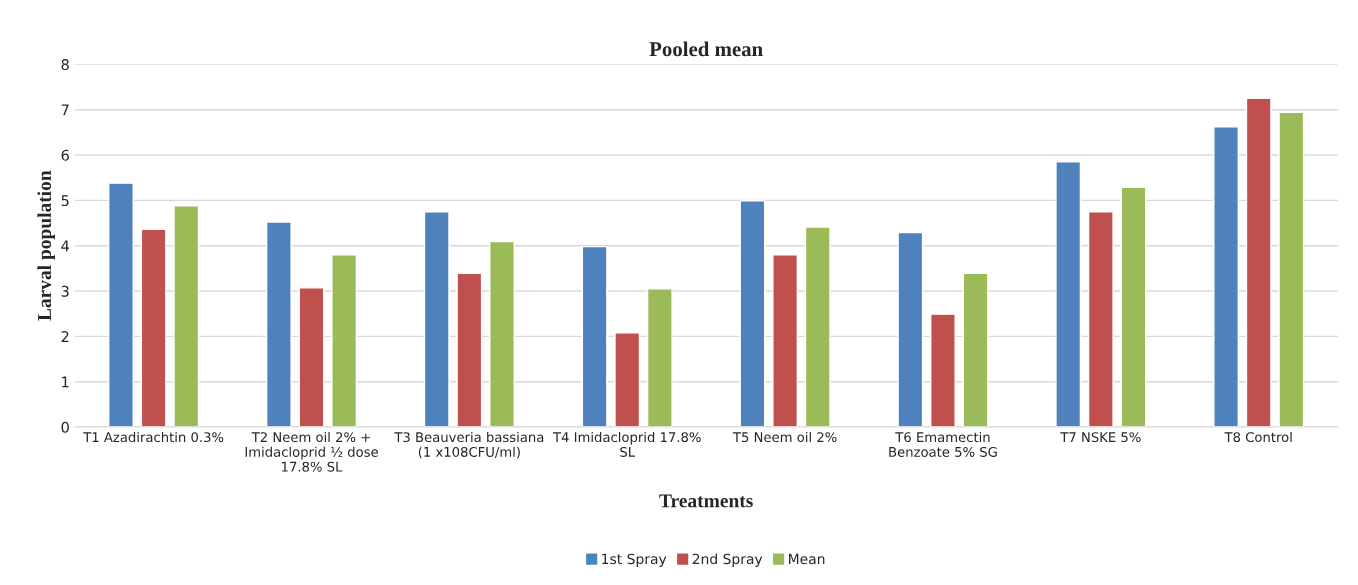 The height and width of the screenshot is (585, 1358). I want to click on y-axis-title: Larval population, so click(46, 245).